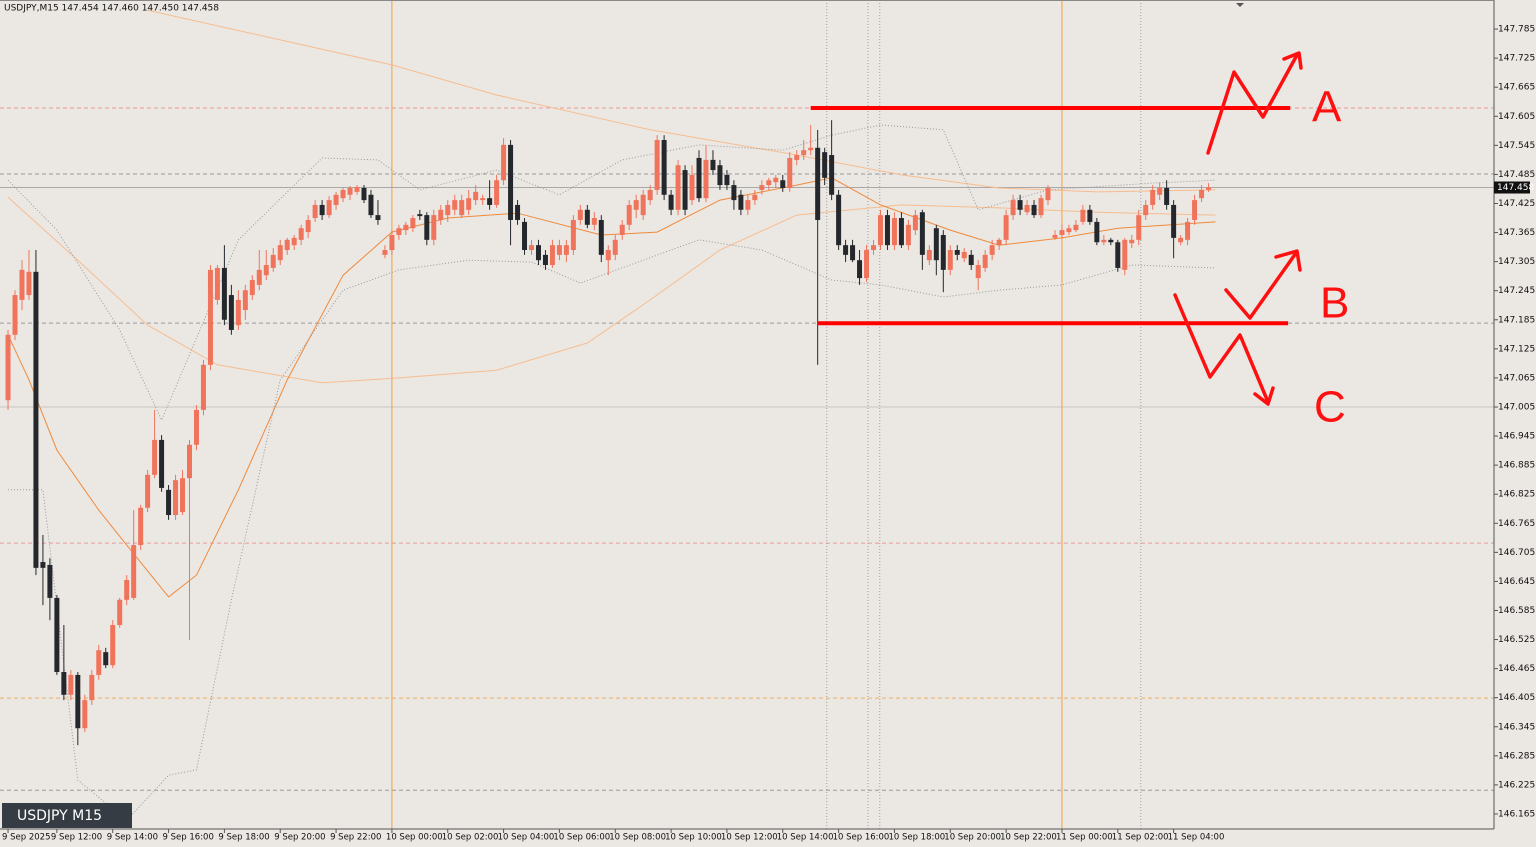 The image size is (1536, 847). Describe the element at coordinates (1516, 698) in the screenshot. I see `y-tick-label: 146.405` at that location.